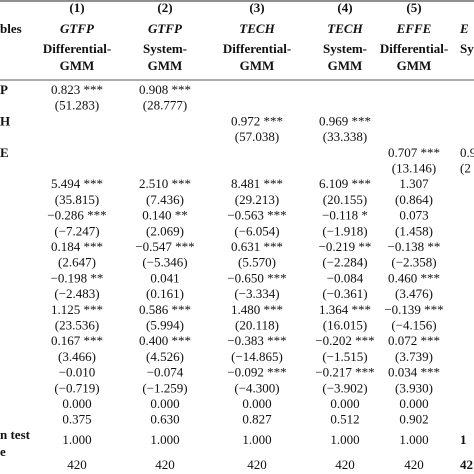  I want to click on cell: (20.118), so click(257, 324).